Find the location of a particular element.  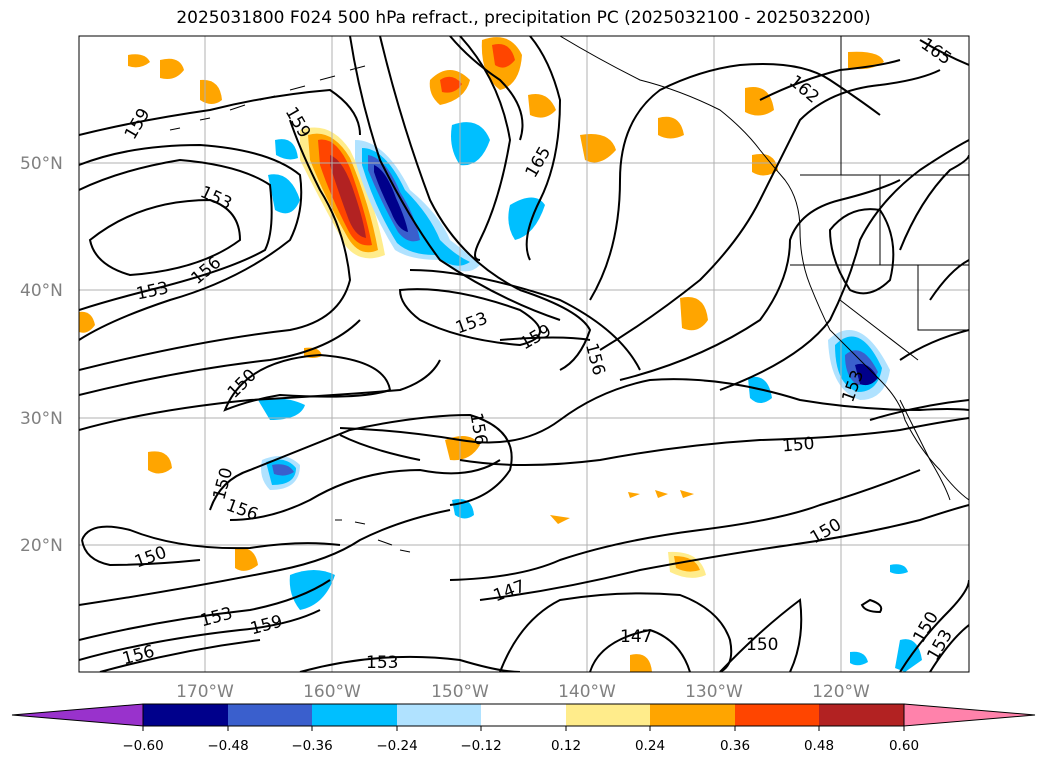

colorbar-tick-label: 0.36 is located at coordinates (735, 746).